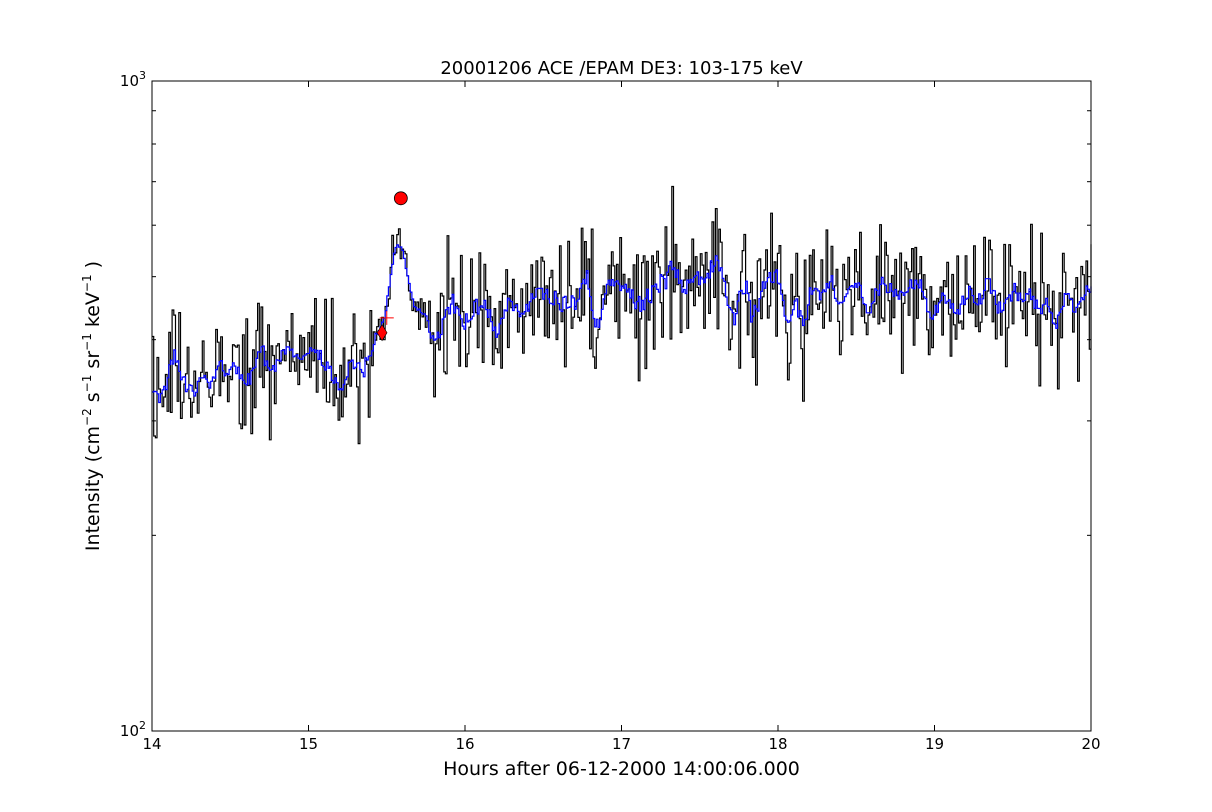 This screenshot has height=812, width=1212. Describe the element at coordinates (382, 333) in the screenshot. I see `onset-diamond-marker` at that location.